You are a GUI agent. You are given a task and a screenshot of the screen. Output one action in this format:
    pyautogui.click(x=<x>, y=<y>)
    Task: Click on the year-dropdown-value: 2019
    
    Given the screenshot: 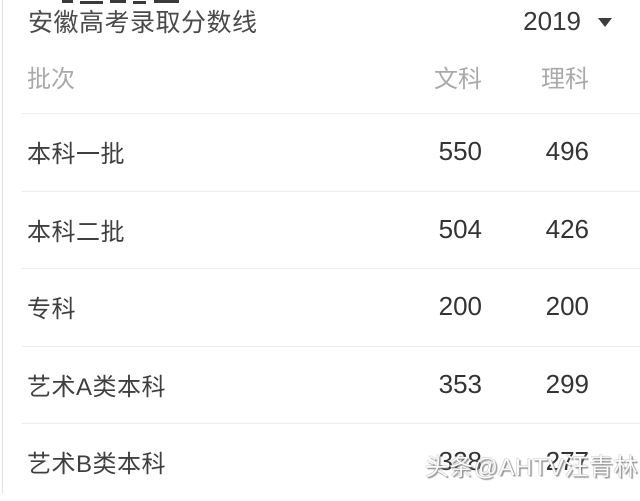 What is the action you would take?
    pyautogui.click(x=552, y=20)
    